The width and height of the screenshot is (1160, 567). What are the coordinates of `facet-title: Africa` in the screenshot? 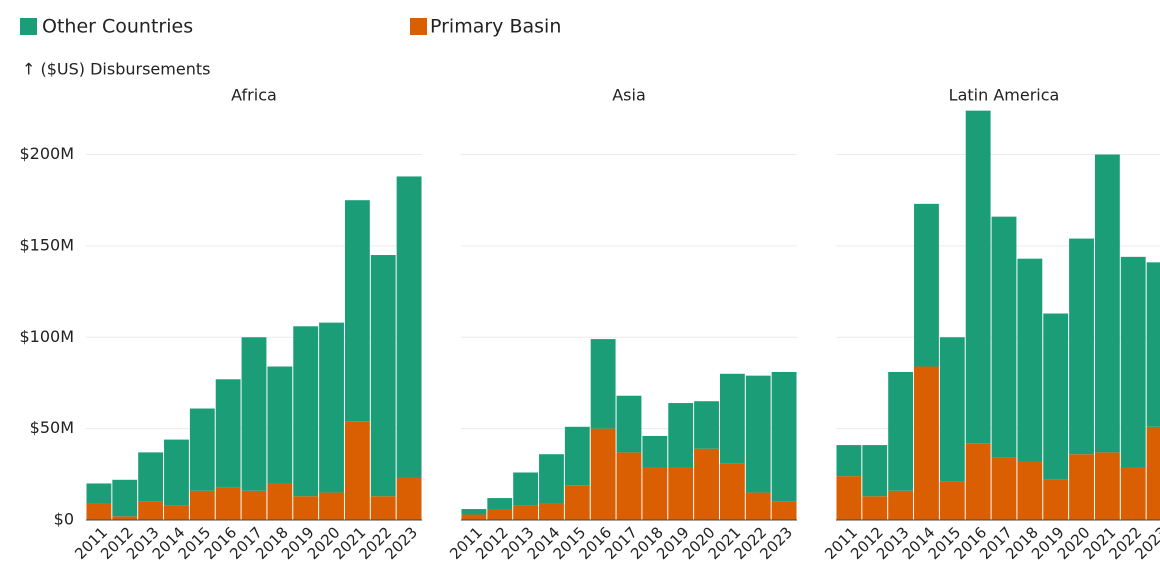 It's located at (254, 95).